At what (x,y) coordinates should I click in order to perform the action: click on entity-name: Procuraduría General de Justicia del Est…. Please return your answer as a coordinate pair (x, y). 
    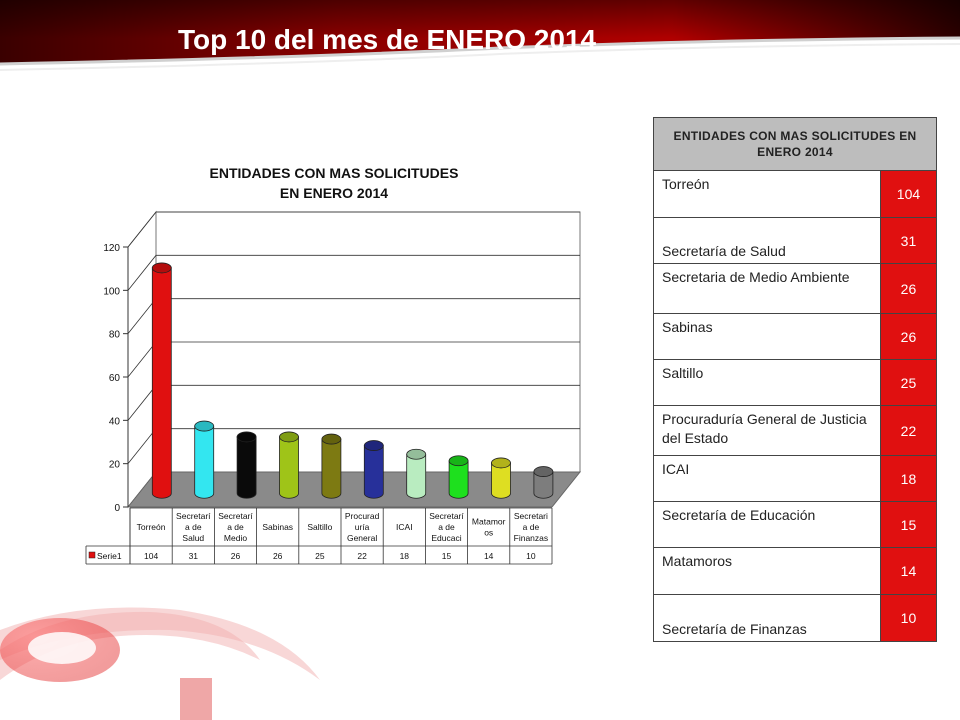
    Looking at the image, I should click on (767, 430).